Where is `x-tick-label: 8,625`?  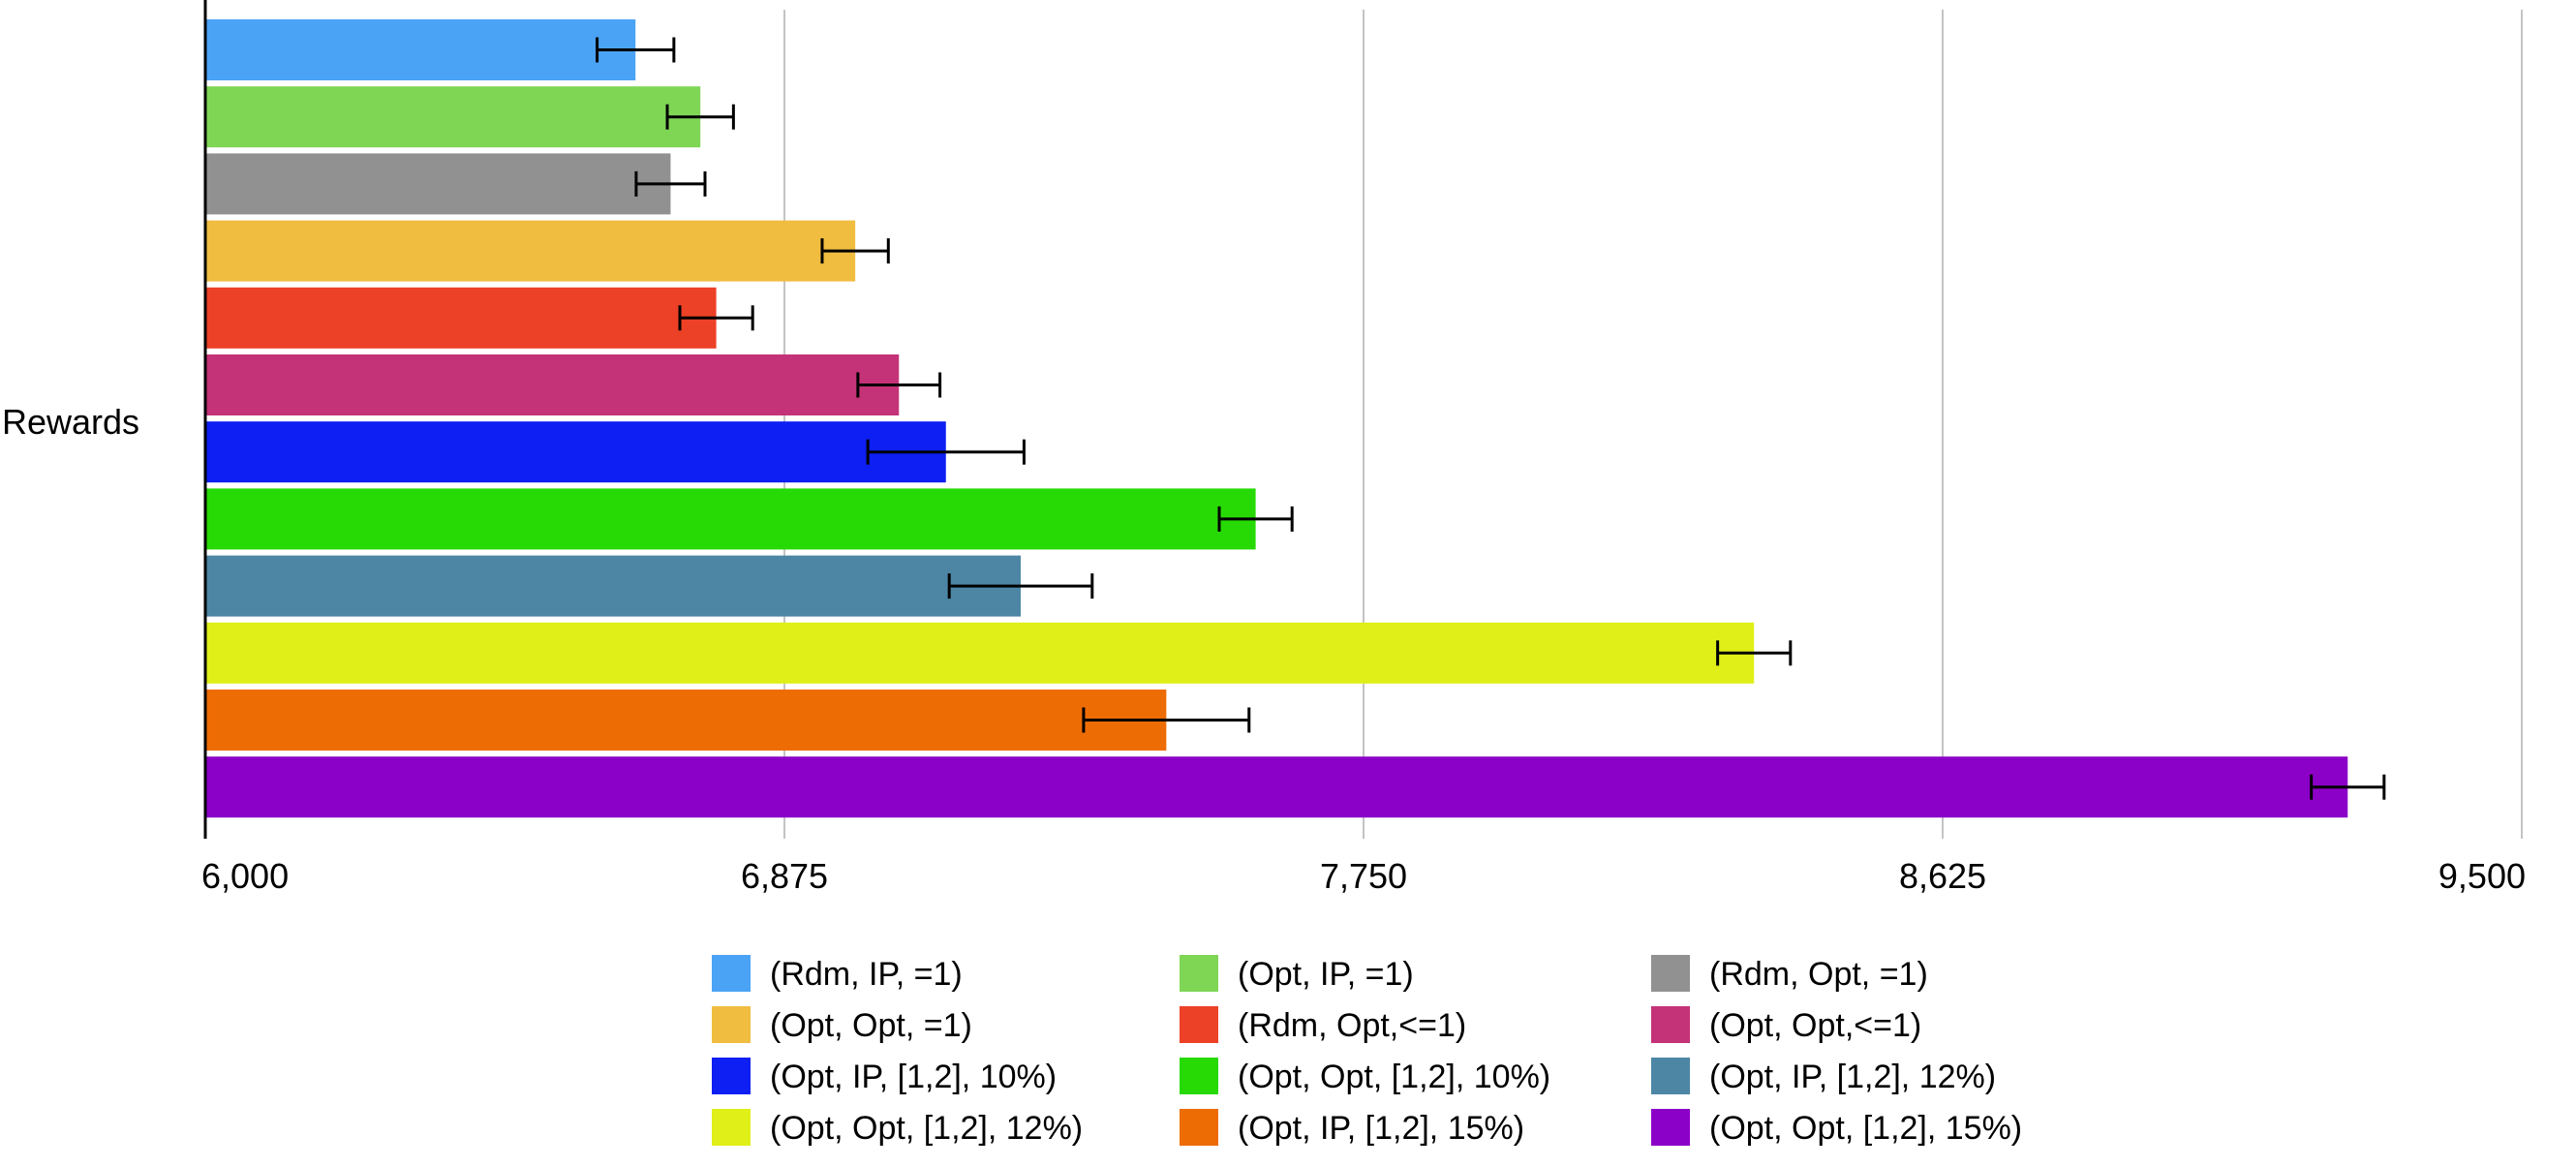
x-tick-label: 8,625 is located at coordinates (1942, 876).